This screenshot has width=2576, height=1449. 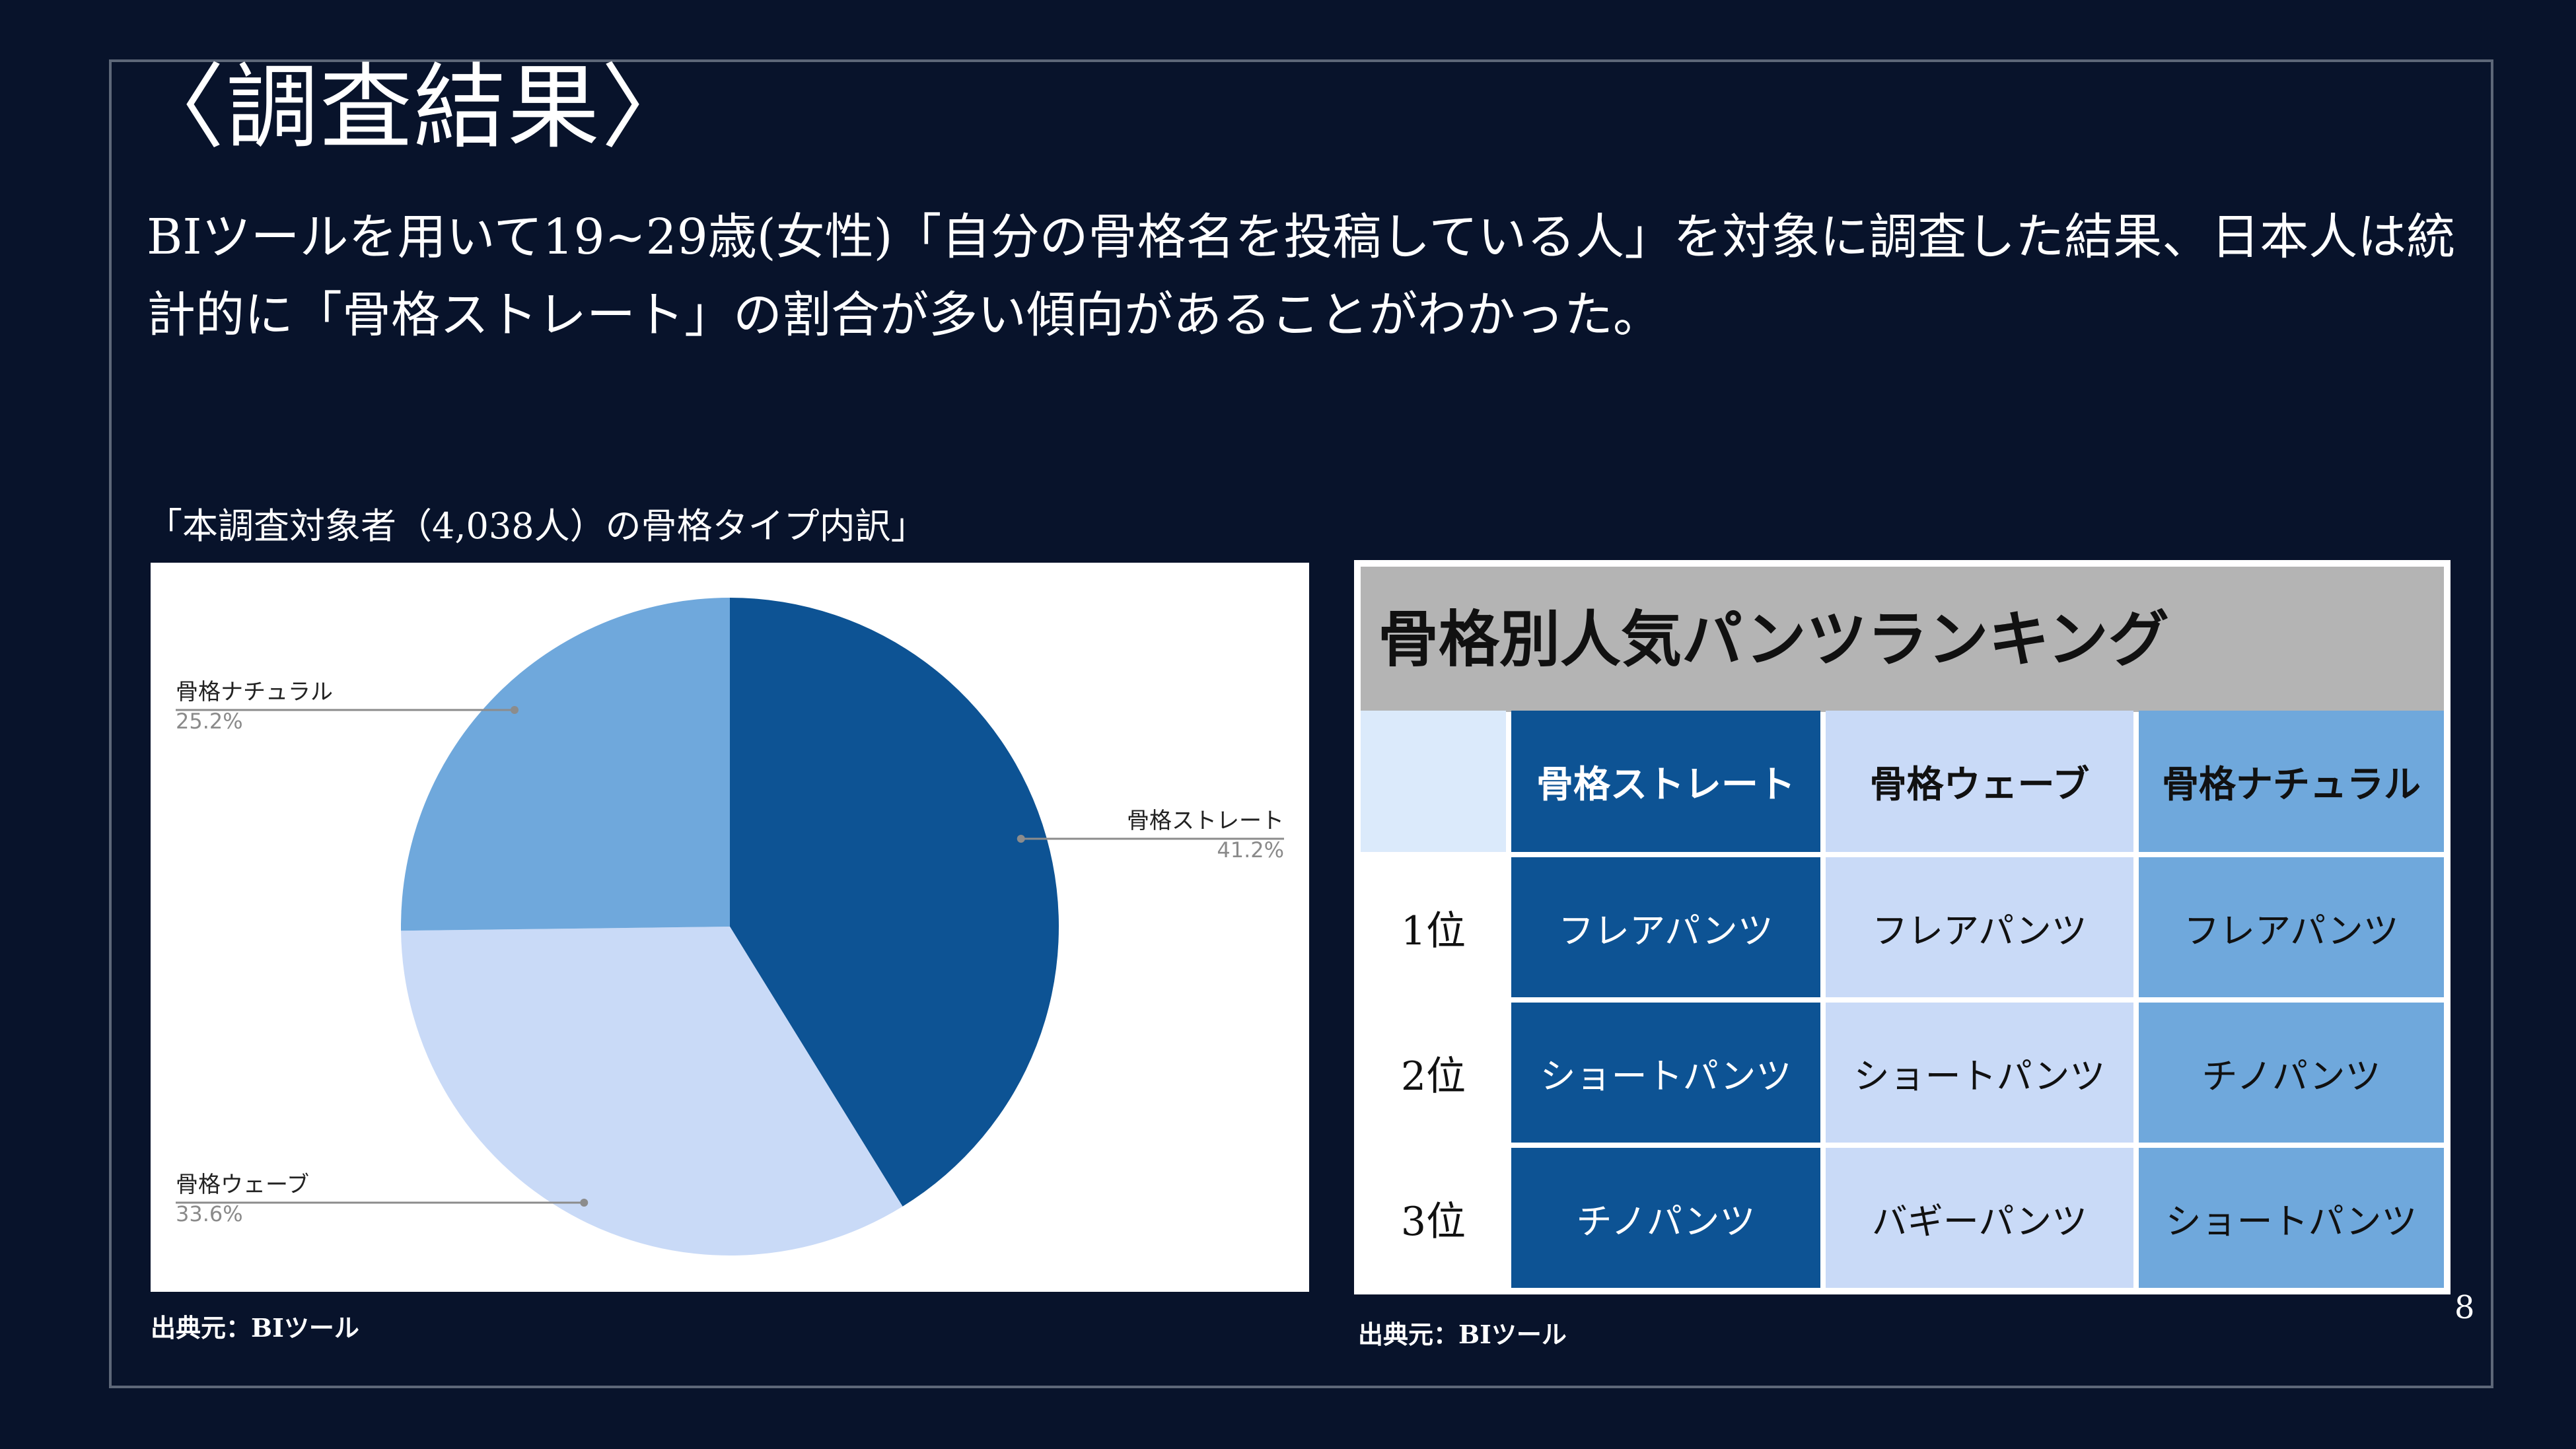 I want to click on column-header-natural: 骨格ナチュラル, so click(x=2291, y=782).